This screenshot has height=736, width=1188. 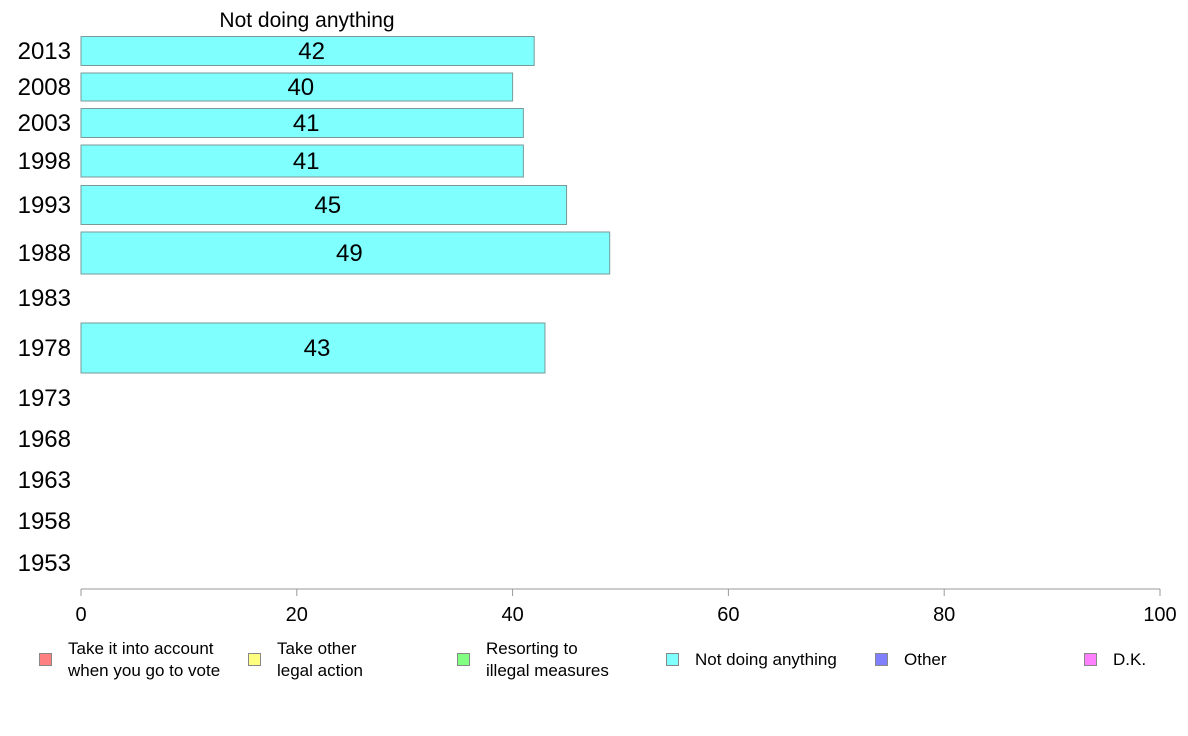 I want to click on data-label-1978: 43, so click(x=317, y=348).